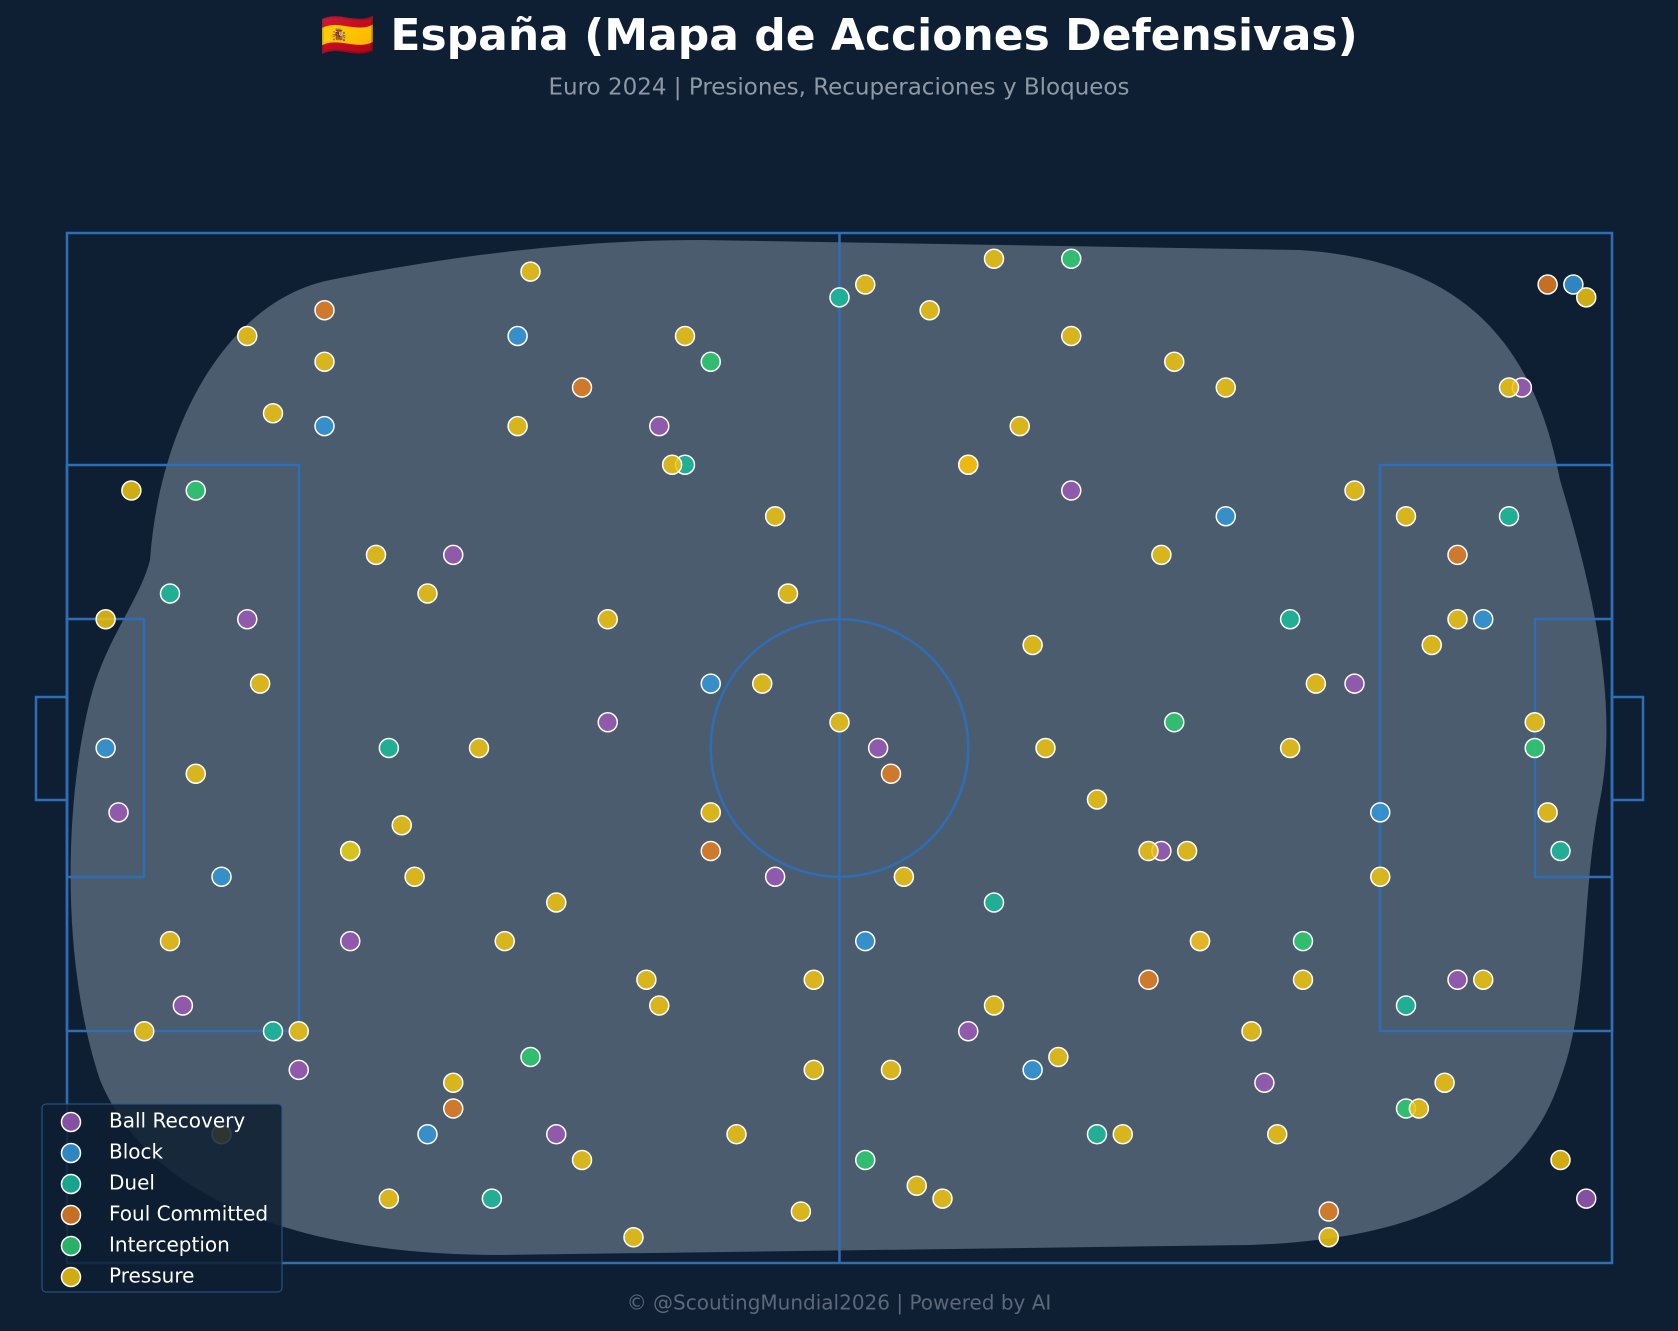  I want to click on chart-title: 🇪🇸 España (Mapa de Acciones Defensivas), so click(838, 35).